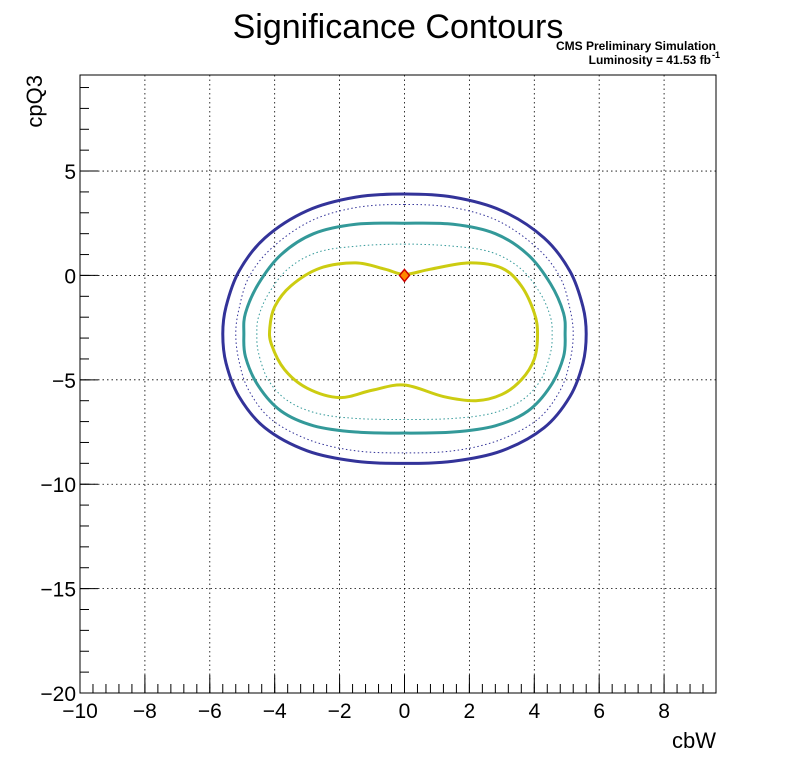 The height and width of the screenshot is (772, 796). I want to click on x-tick-label: 0, so click(405, 711).